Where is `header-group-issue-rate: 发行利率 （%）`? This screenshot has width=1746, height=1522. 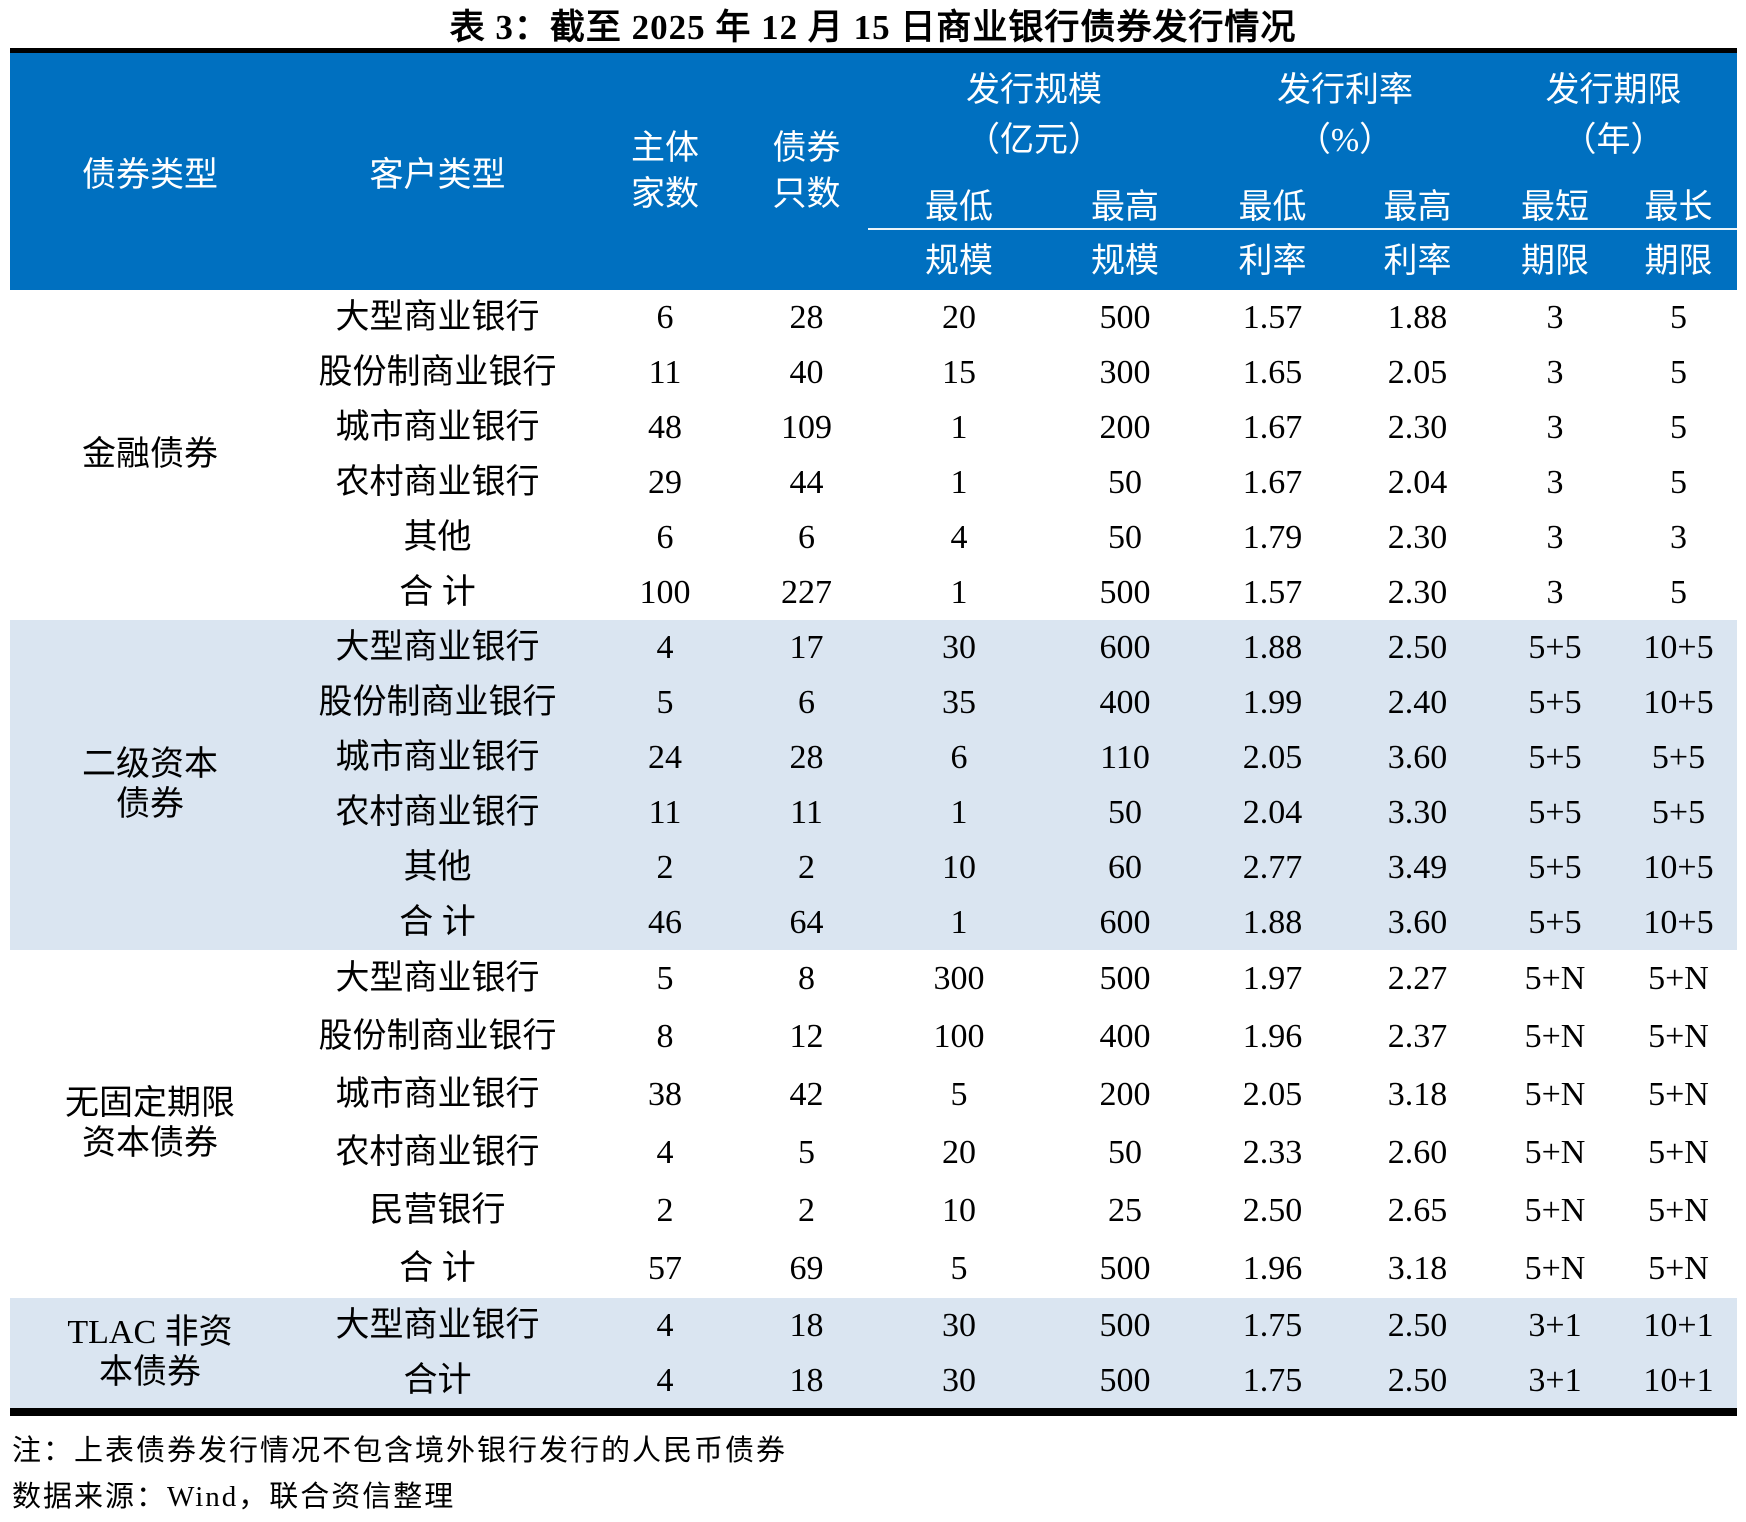 header-group-issue-rate: 发行利率 （%） is located at coordinates (1345, 115).